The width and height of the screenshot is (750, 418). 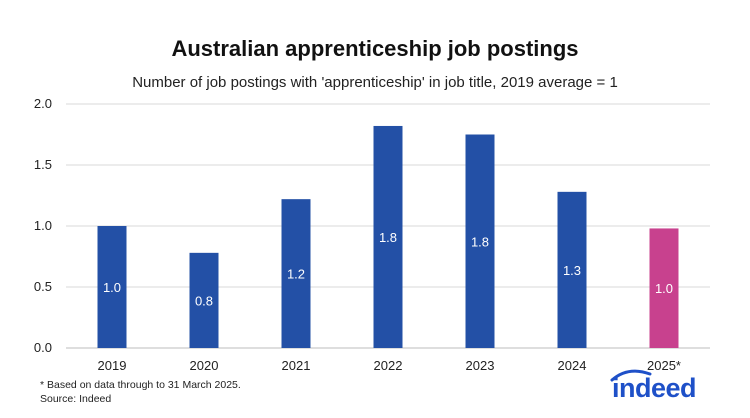 What do you see at coordinates (43, 103) in the screenshot?
I see `y-tick-label: 2.0` at bounding box center [43, 103].